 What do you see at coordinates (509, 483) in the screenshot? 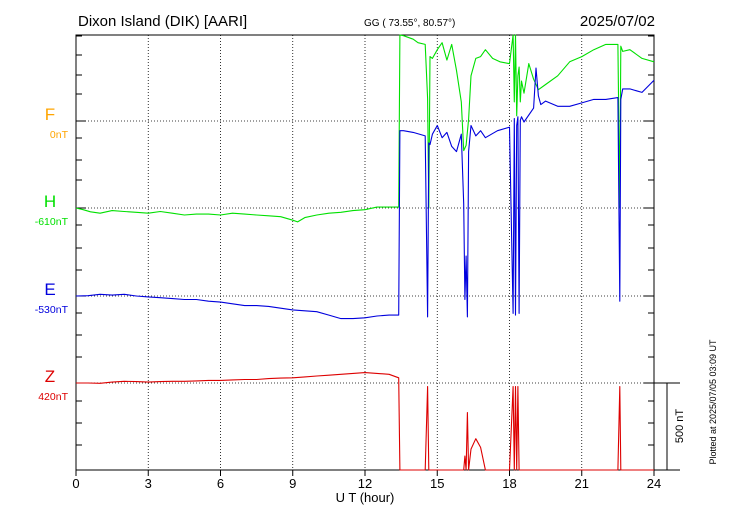
I see `x-tick-label: 18` at bounding box center [509, 483].